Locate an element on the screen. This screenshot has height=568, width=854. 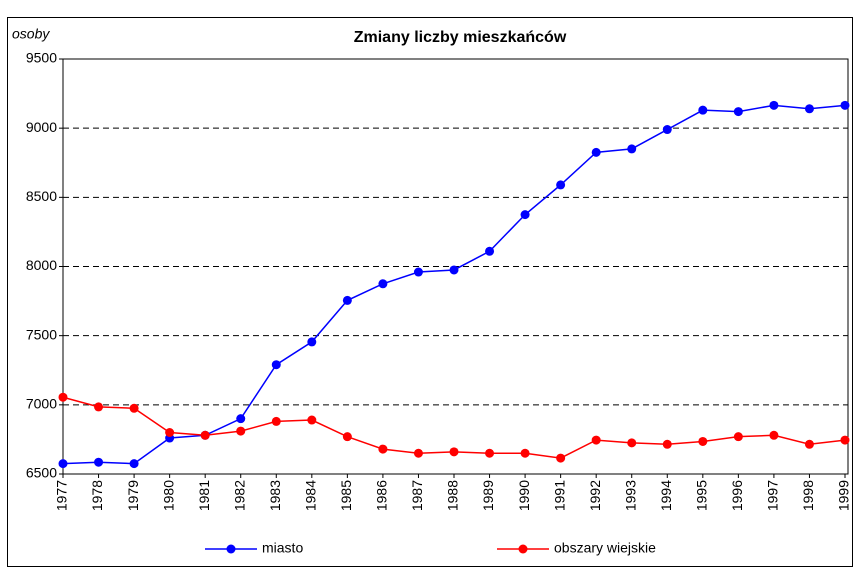
legend-label: miasto is located at coordinates (282, 548).